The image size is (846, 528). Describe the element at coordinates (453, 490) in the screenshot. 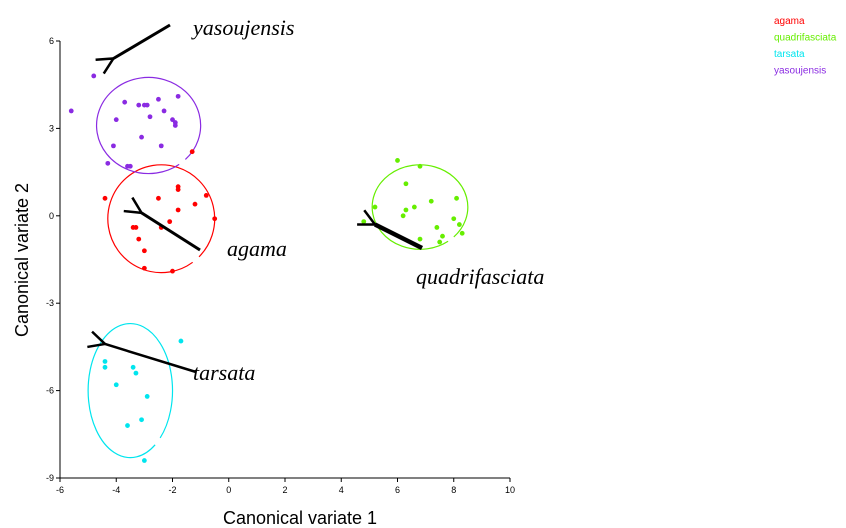

I see `x-tick-label: 8` at that location.